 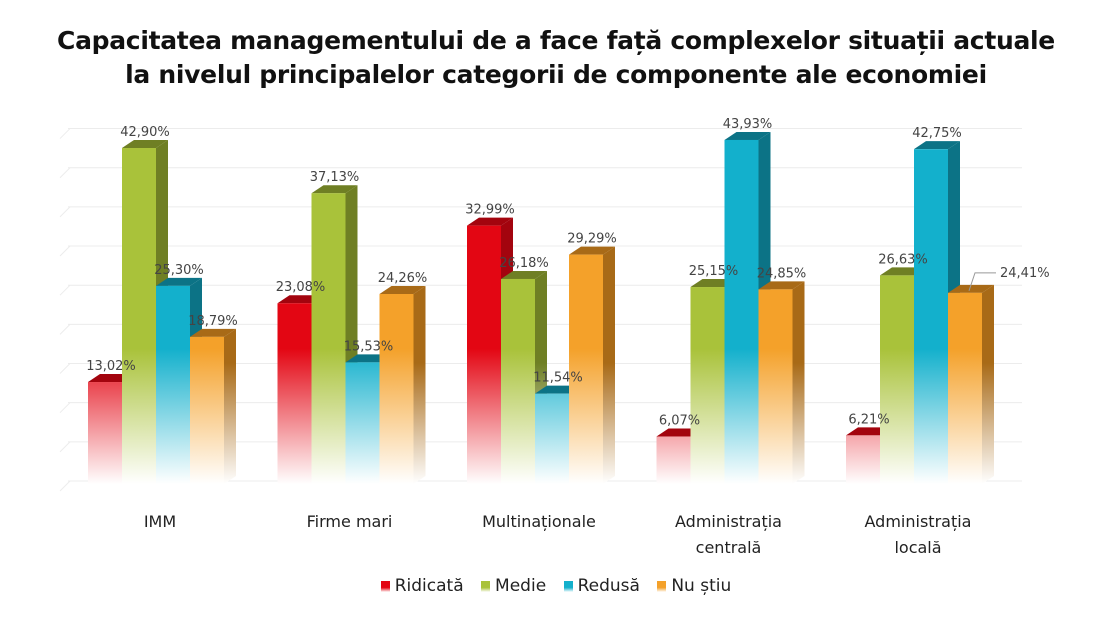 What do you see at coordinates (679, 420) in the screenshot?
I see `data-label: 6,07%` at bounding box center [679, 420].